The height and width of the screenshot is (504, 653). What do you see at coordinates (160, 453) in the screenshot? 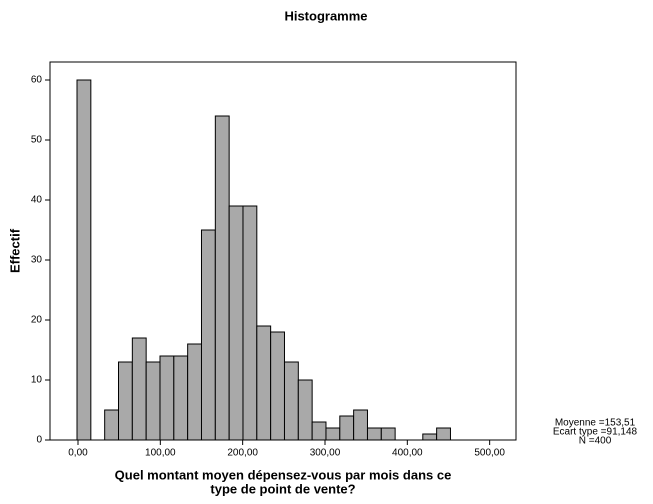
I see `x-tick-label: 100,00` at bounding box center [160, 453].